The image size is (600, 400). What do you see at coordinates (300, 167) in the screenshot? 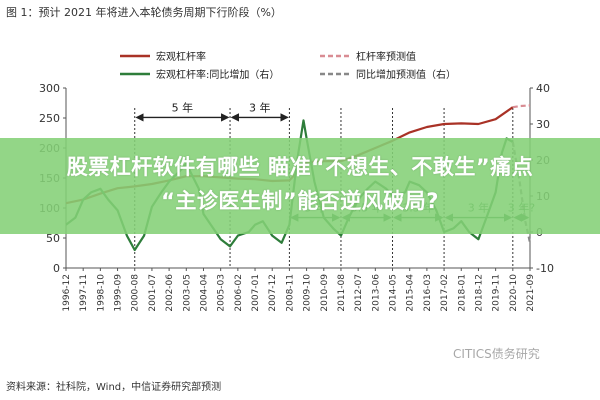
I see `headline-line-1: 股票杠杆软件有哪些 瞄准“不想生、不敢生”痛点` at bounding box center [300, 167].